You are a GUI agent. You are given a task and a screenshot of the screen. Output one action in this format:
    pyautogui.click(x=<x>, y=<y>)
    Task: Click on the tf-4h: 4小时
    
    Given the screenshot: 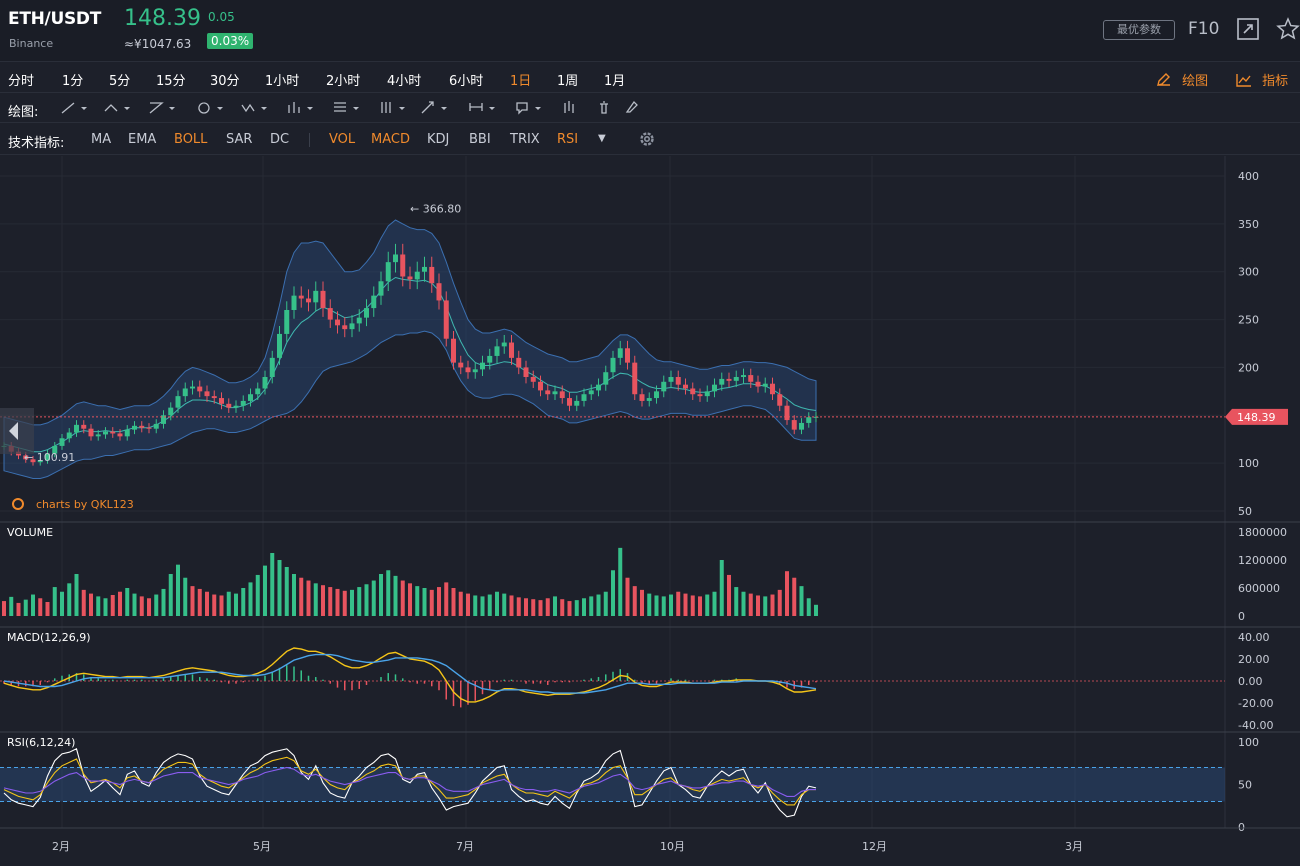 What is the action you would take?
    pyautogui.click(x=404, y=81)
    